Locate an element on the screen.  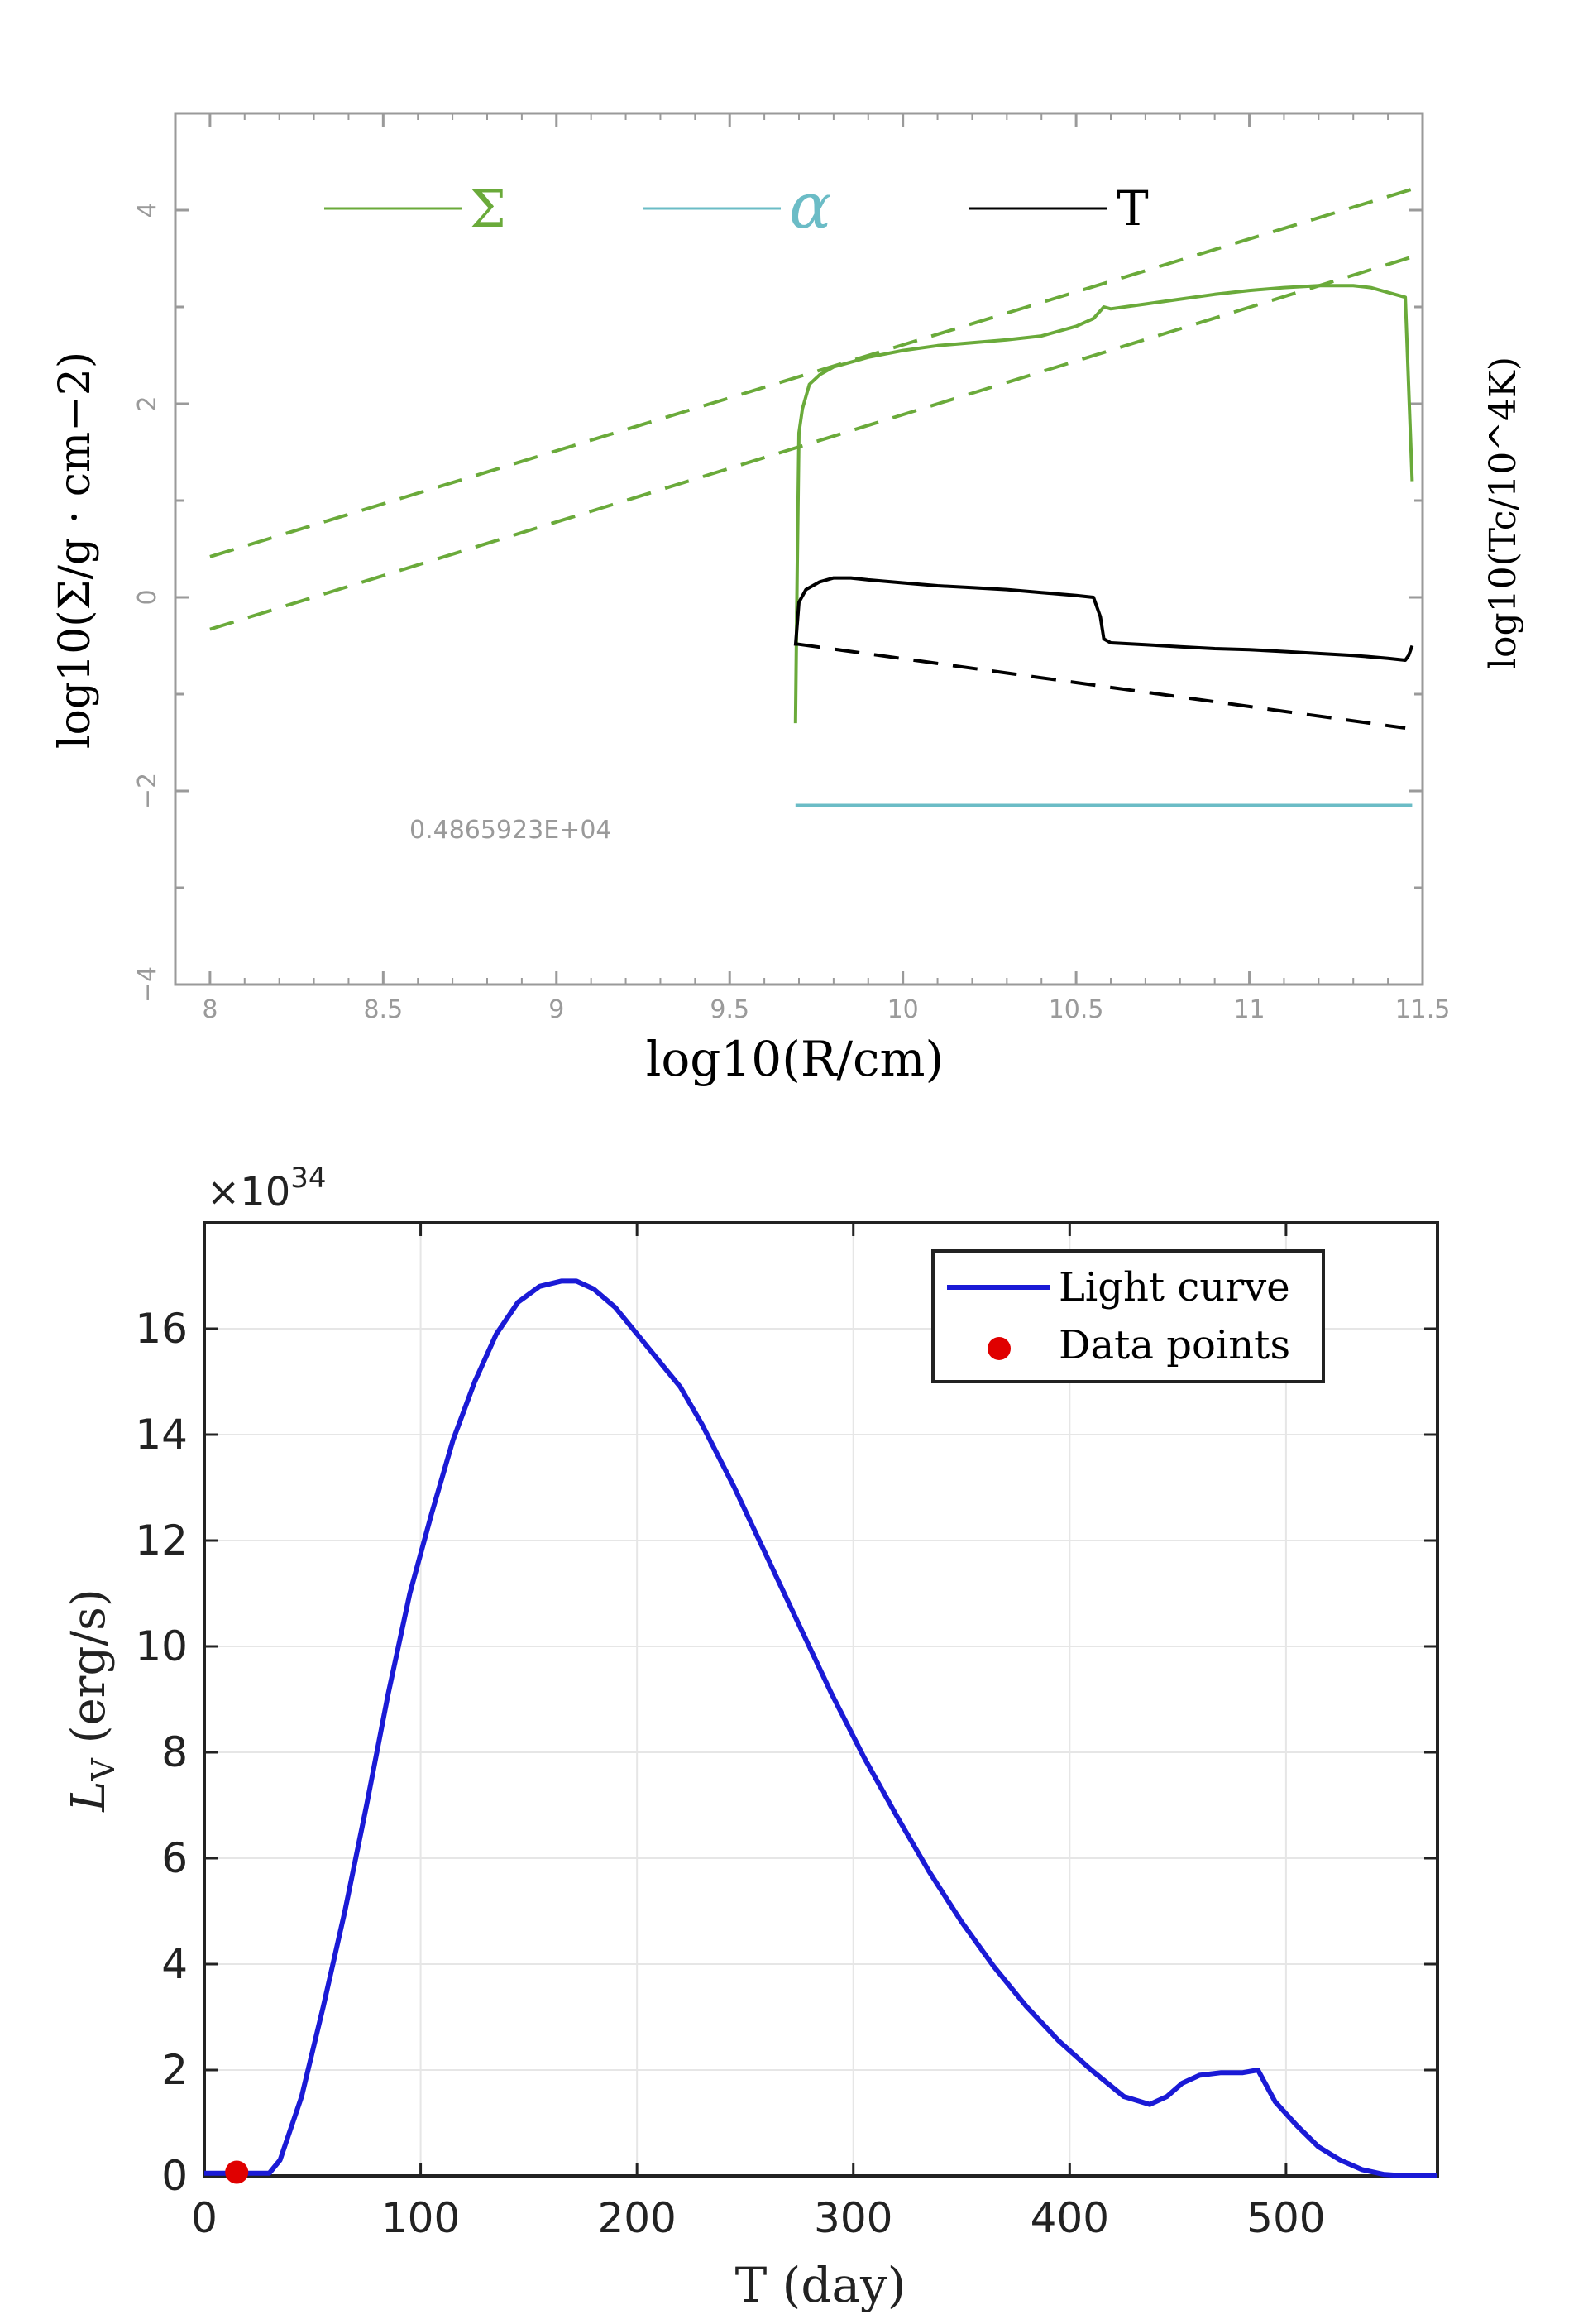
y-tick-label: −2 is located at coordinates (147, 791).